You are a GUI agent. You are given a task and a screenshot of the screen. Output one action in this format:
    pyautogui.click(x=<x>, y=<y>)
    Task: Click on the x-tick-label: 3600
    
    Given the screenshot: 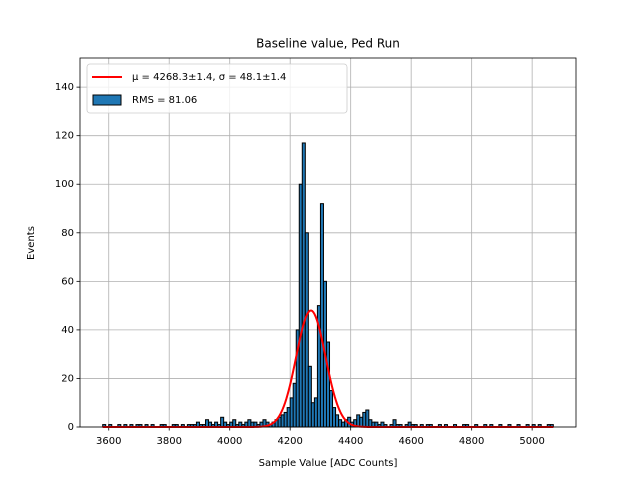 What is the action you would take?
    pyautogui.click(x=108, y=441)
    